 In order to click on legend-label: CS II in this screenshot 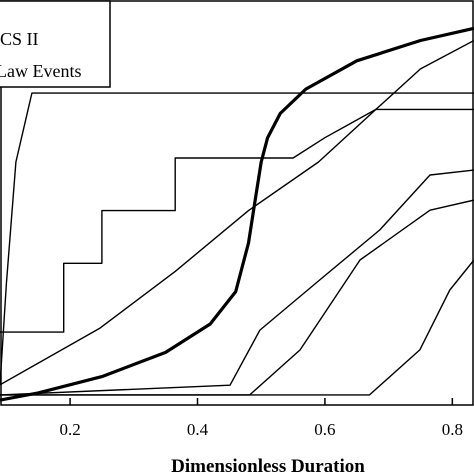, I will do `click(19, 39)`.